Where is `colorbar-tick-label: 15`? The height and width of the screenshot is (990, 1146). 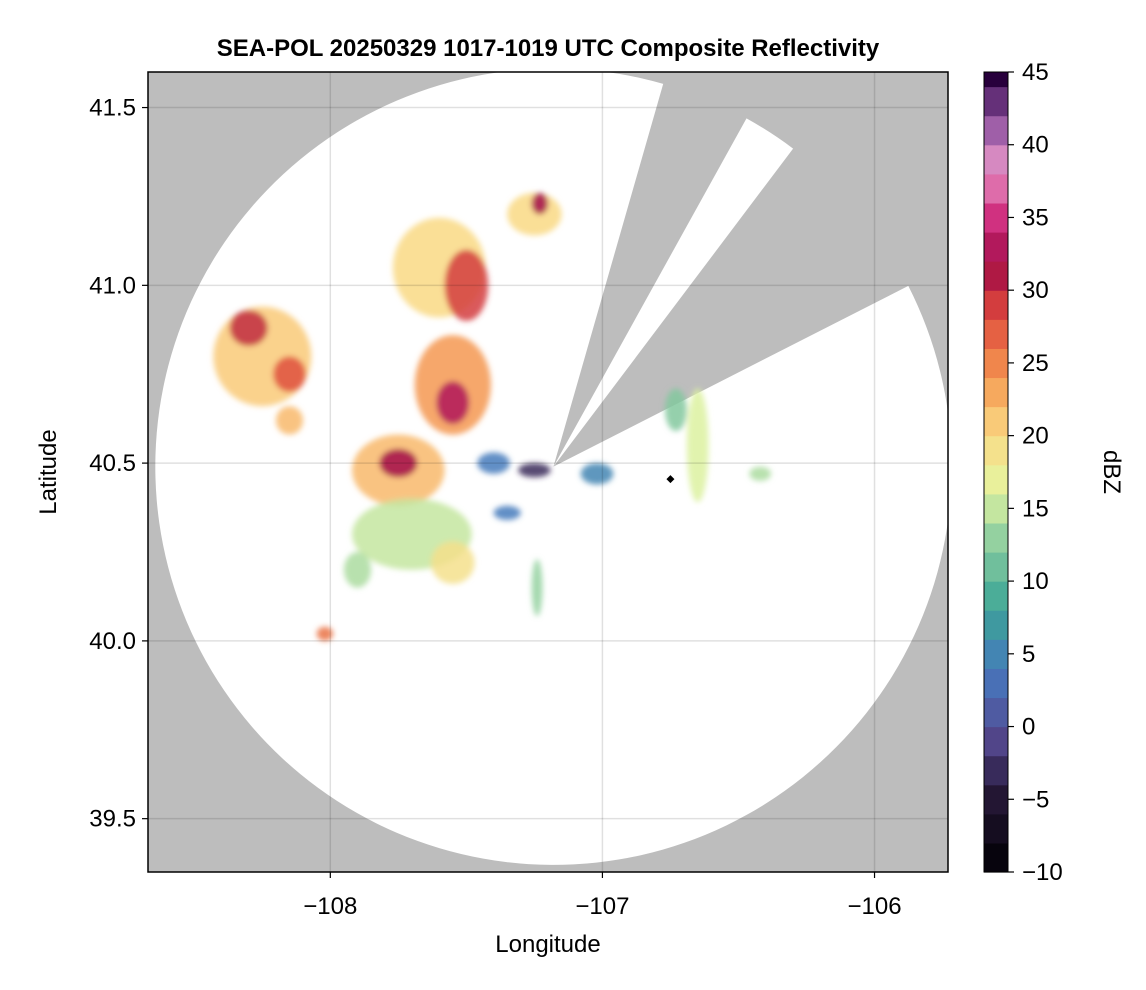
colorbar-tick-label: 15 is located at coordinates (1035, 508).